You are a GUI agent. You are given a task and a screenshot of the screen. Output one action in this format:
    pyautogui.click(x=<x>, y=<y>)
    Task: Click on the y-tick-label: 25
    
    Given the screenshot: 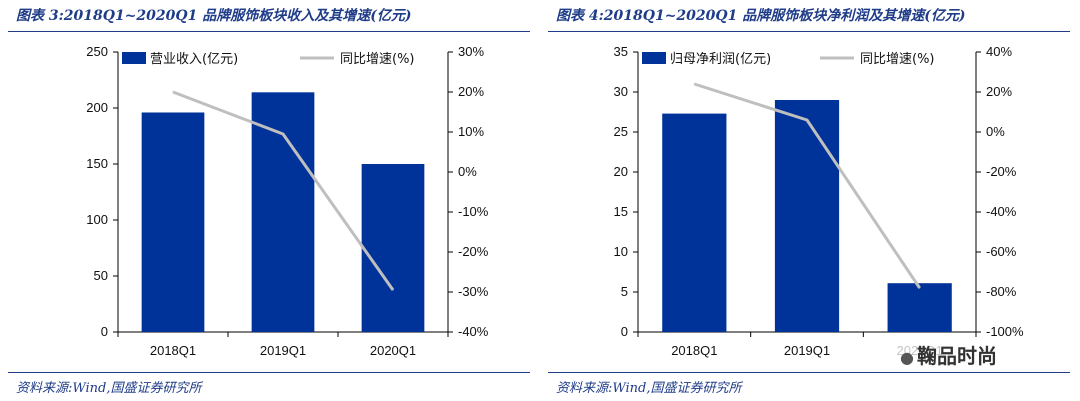 What is the action you would take?
    pyautogui.click(x=621, y=131)
    